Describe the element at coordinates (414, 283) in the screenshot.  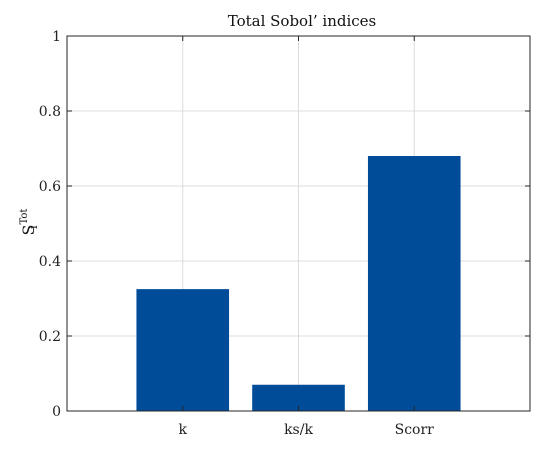
I see `bar-scorr` at that location.